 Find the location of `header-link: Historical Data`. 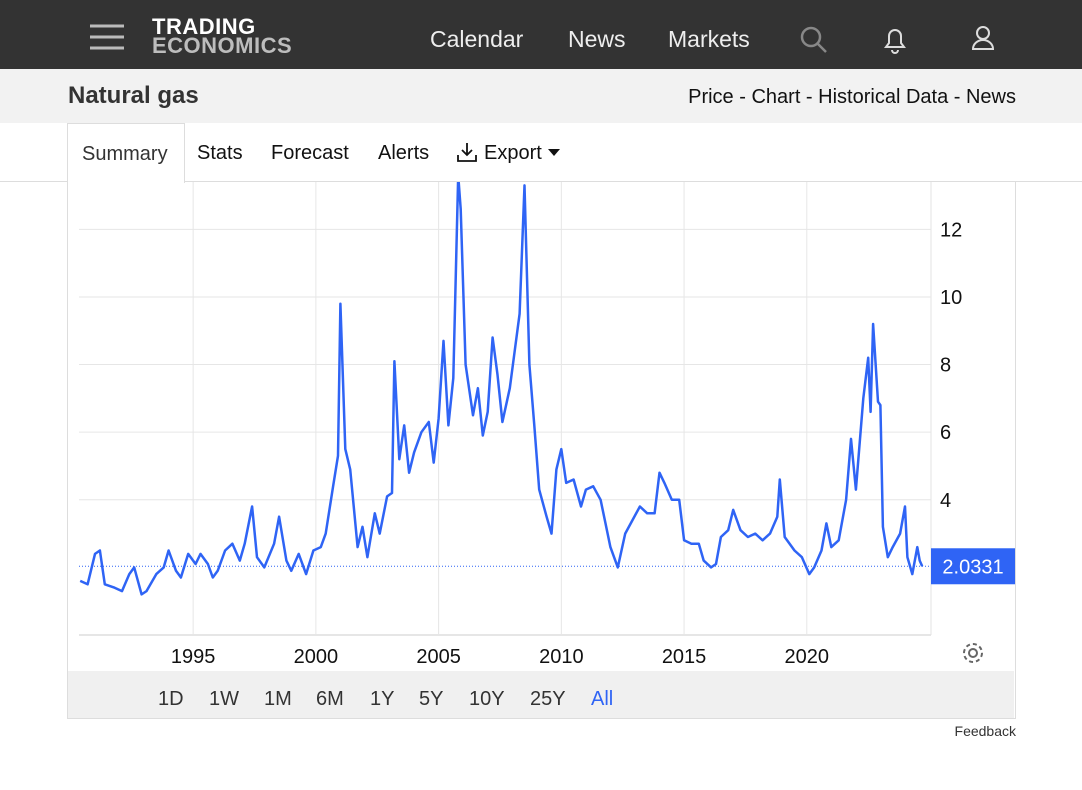

header-link: Historical Data is located at coordinates (883, 97).